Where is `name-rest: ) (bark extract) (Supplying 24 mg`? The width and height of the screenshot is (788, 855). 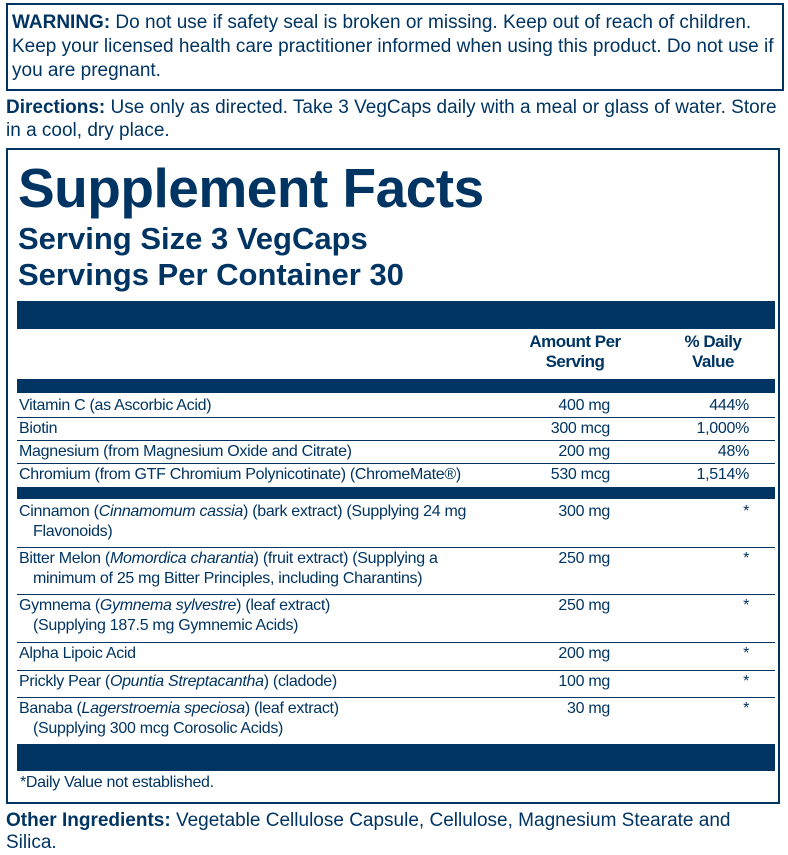 name-rest: ) (bark extract) (Supplying 24 mg is located at coordinates (355, 511).